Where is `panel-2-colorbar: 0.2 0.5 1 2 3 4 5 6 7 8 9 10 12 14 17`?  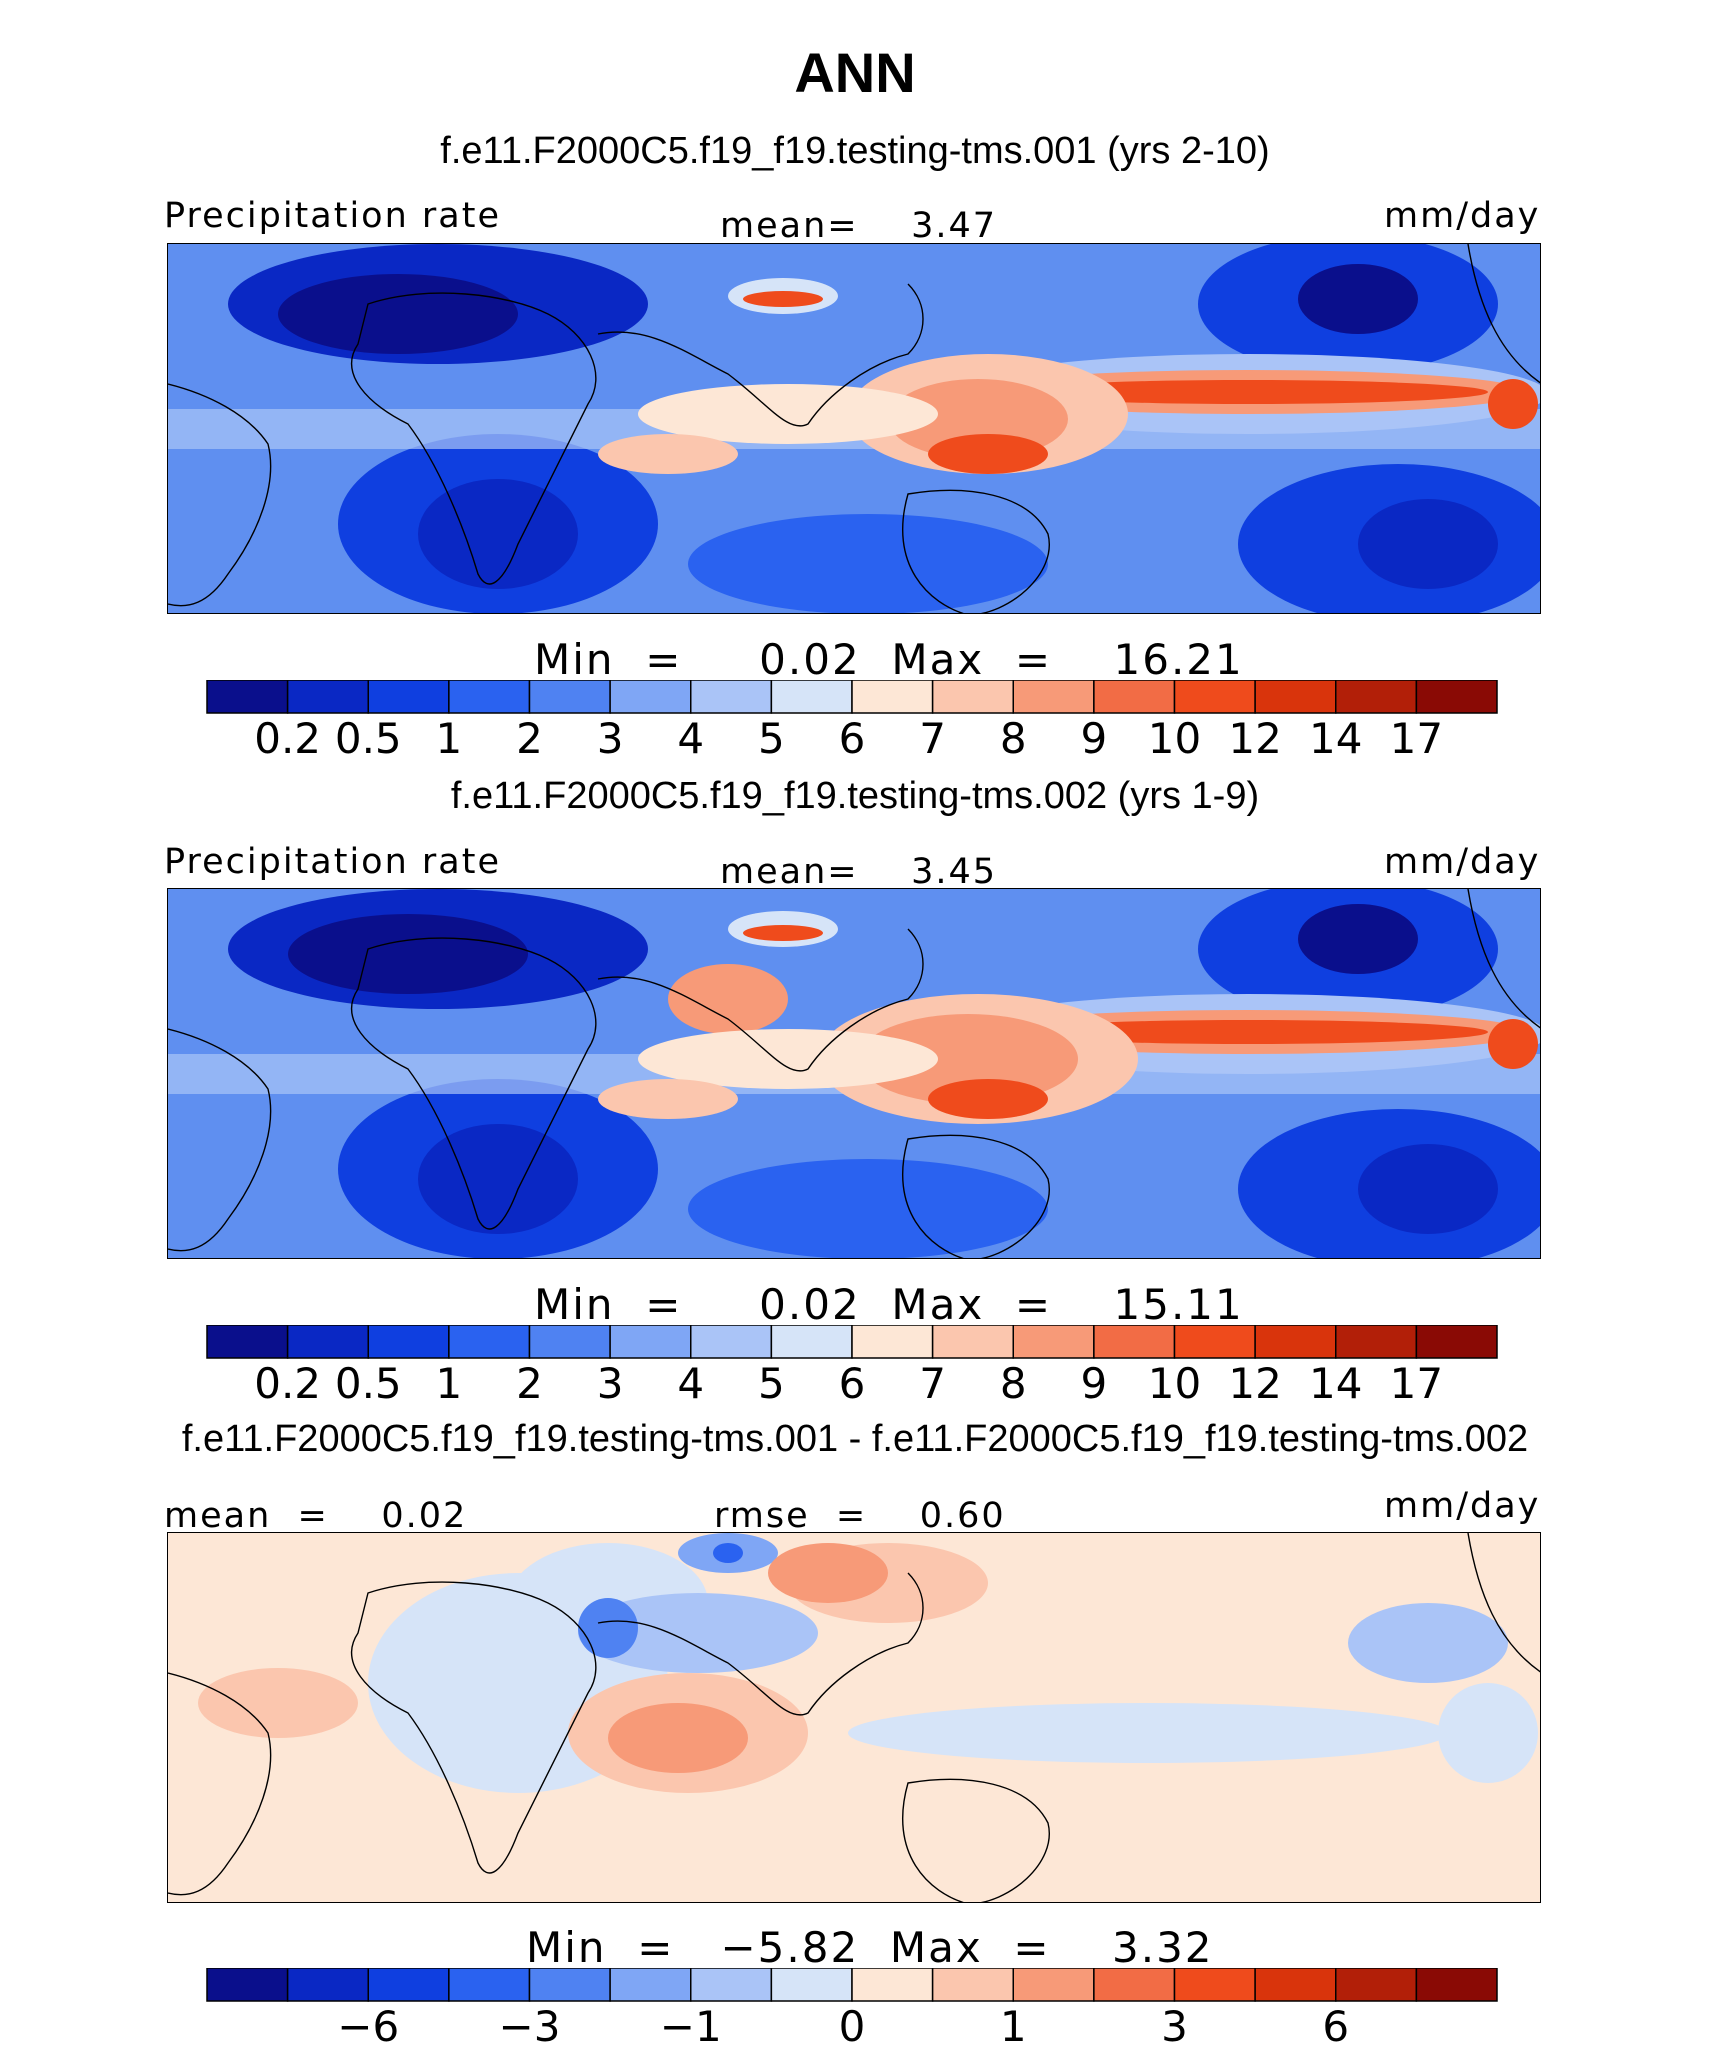
panel-2-colorbar: 0.2 0.5 1 2 3 4 5 6 7 8 9 10 12 14 17 is located at coordinates (855, 1370).